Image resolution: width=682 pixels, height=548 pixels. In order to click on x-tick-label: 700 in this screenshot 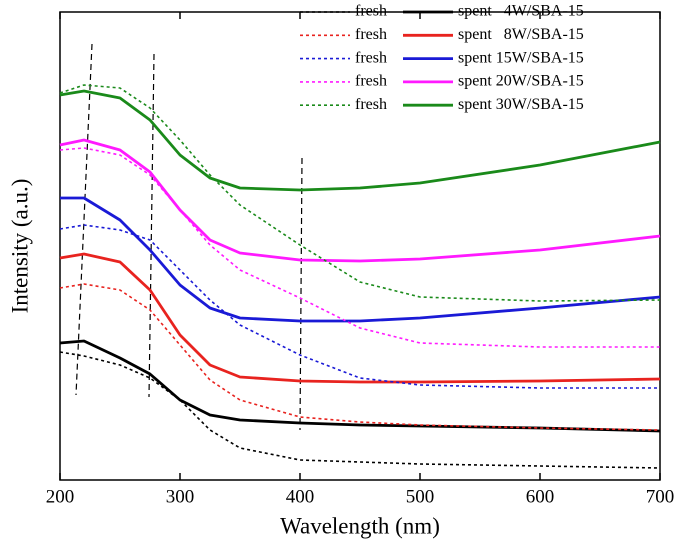, I will do `click(660, 496)`.